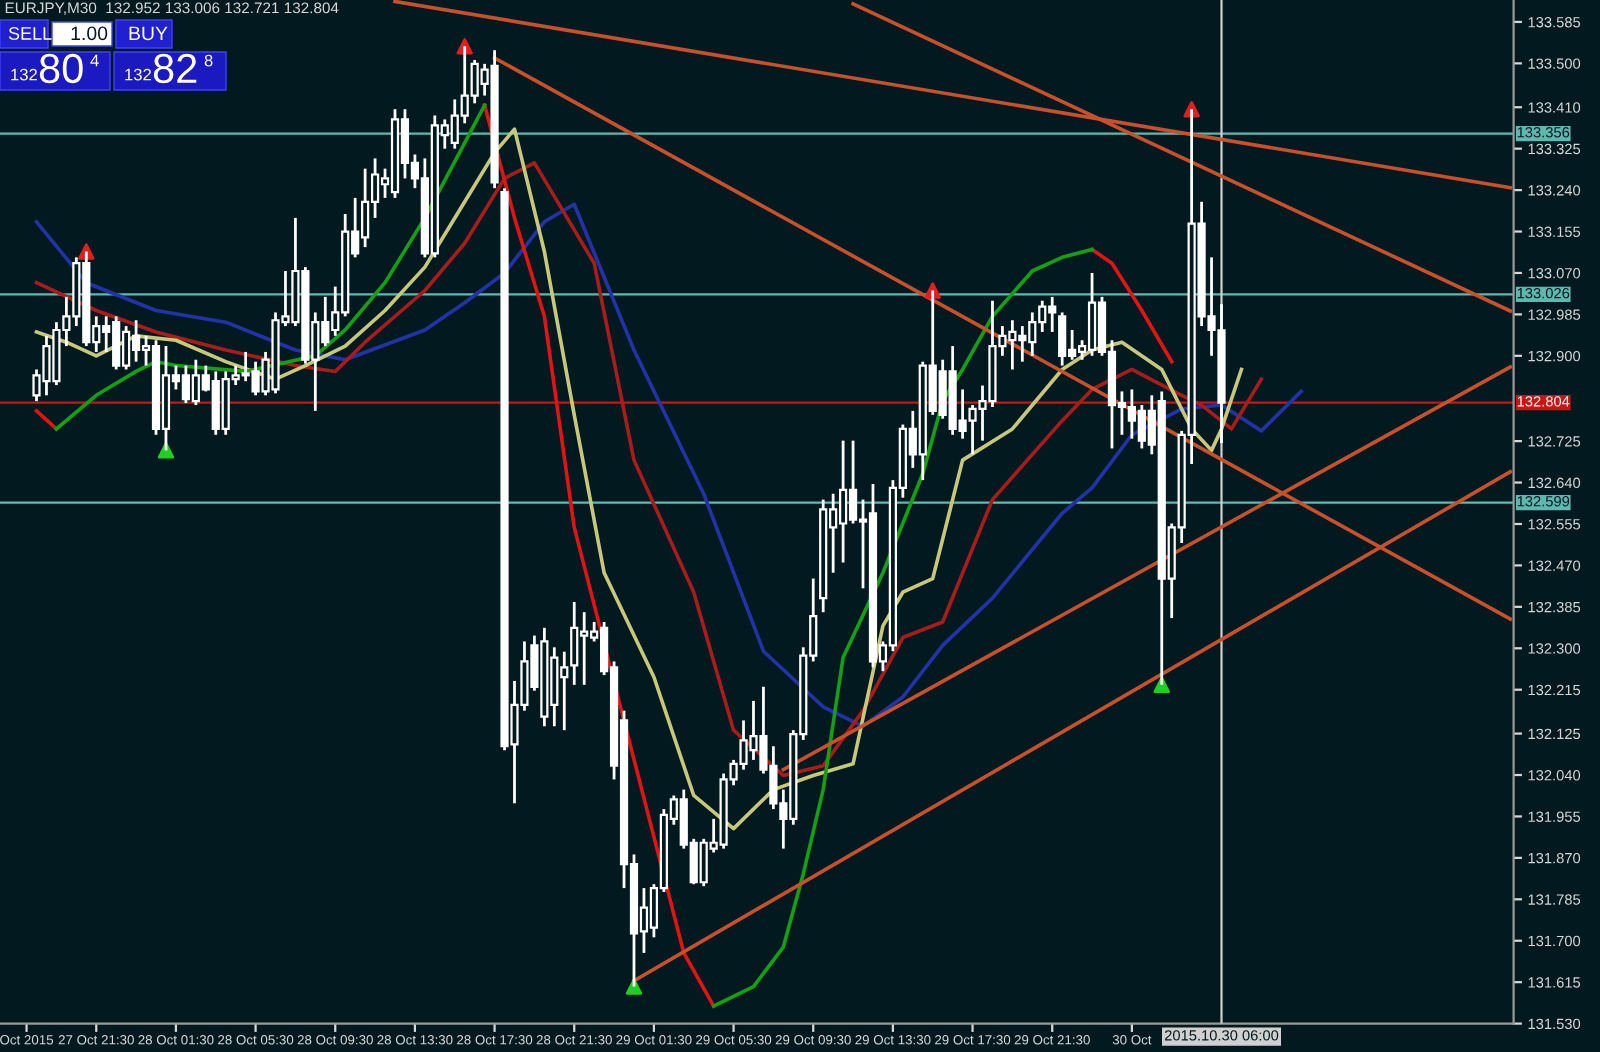  I want to click on annotation: 80, so click(61, 68).